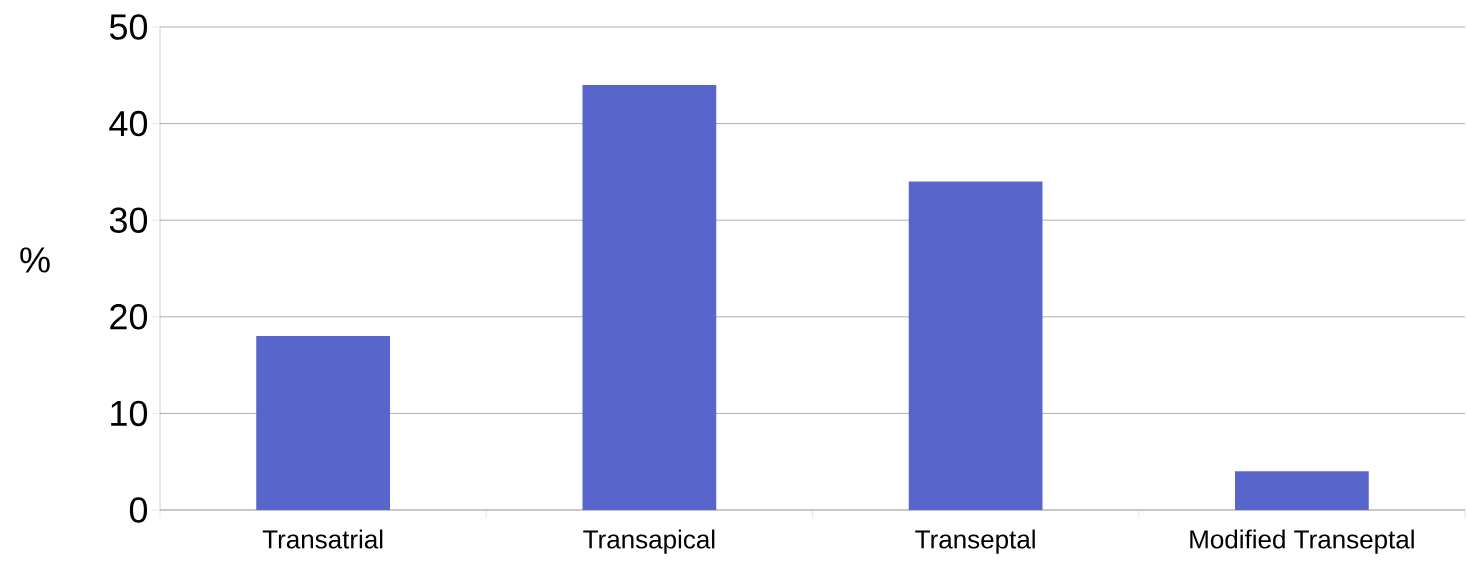 The height and width of the screenshot is (568, 1467). What do you see at coordinates (322, 539) in the screenshot?
I see `x-tick-label: Transatrial` at bounding box center [322, 539].